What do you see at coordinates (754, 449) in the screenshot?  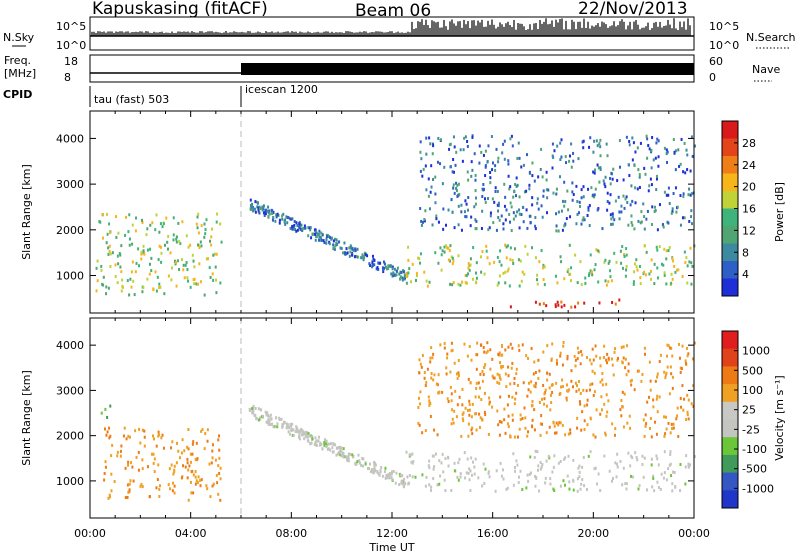 I see `colorbar-tick-label: -100` at bounding box center [754, 449].